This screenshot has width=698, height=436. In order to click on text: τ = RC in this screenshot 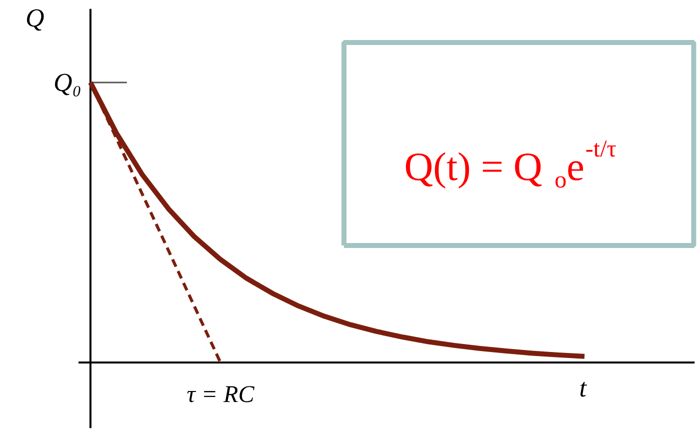, I will do `click(221, 395)`.